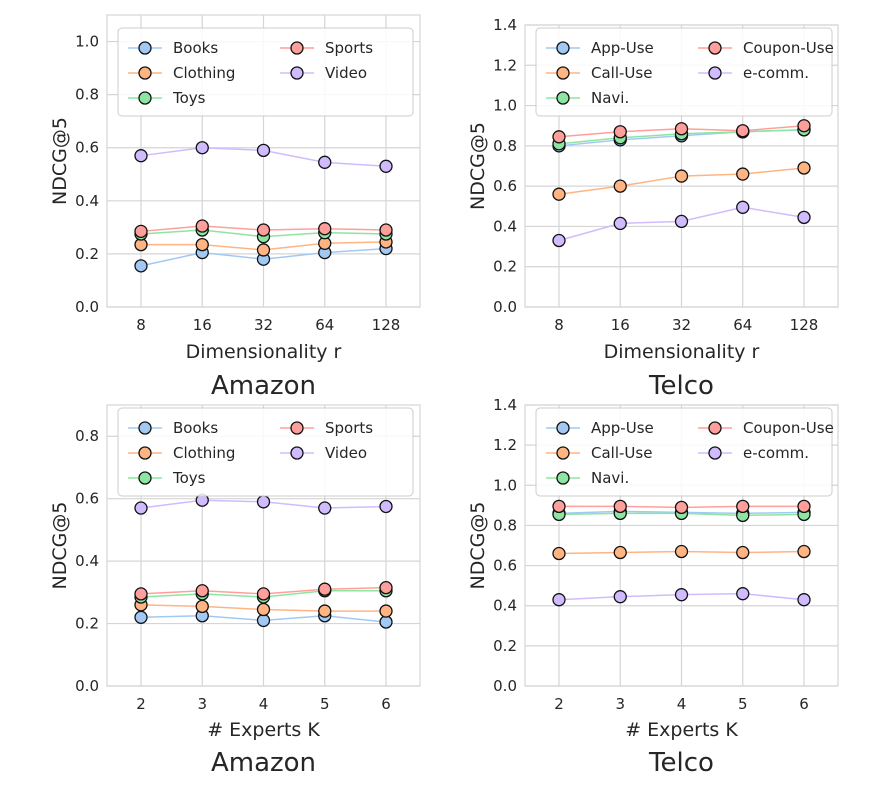 The image size is (888, 800). Describe the element at coordinates (682, 352) in the screenshot. I see `x-axis-label: Dimensionality r` at that location.